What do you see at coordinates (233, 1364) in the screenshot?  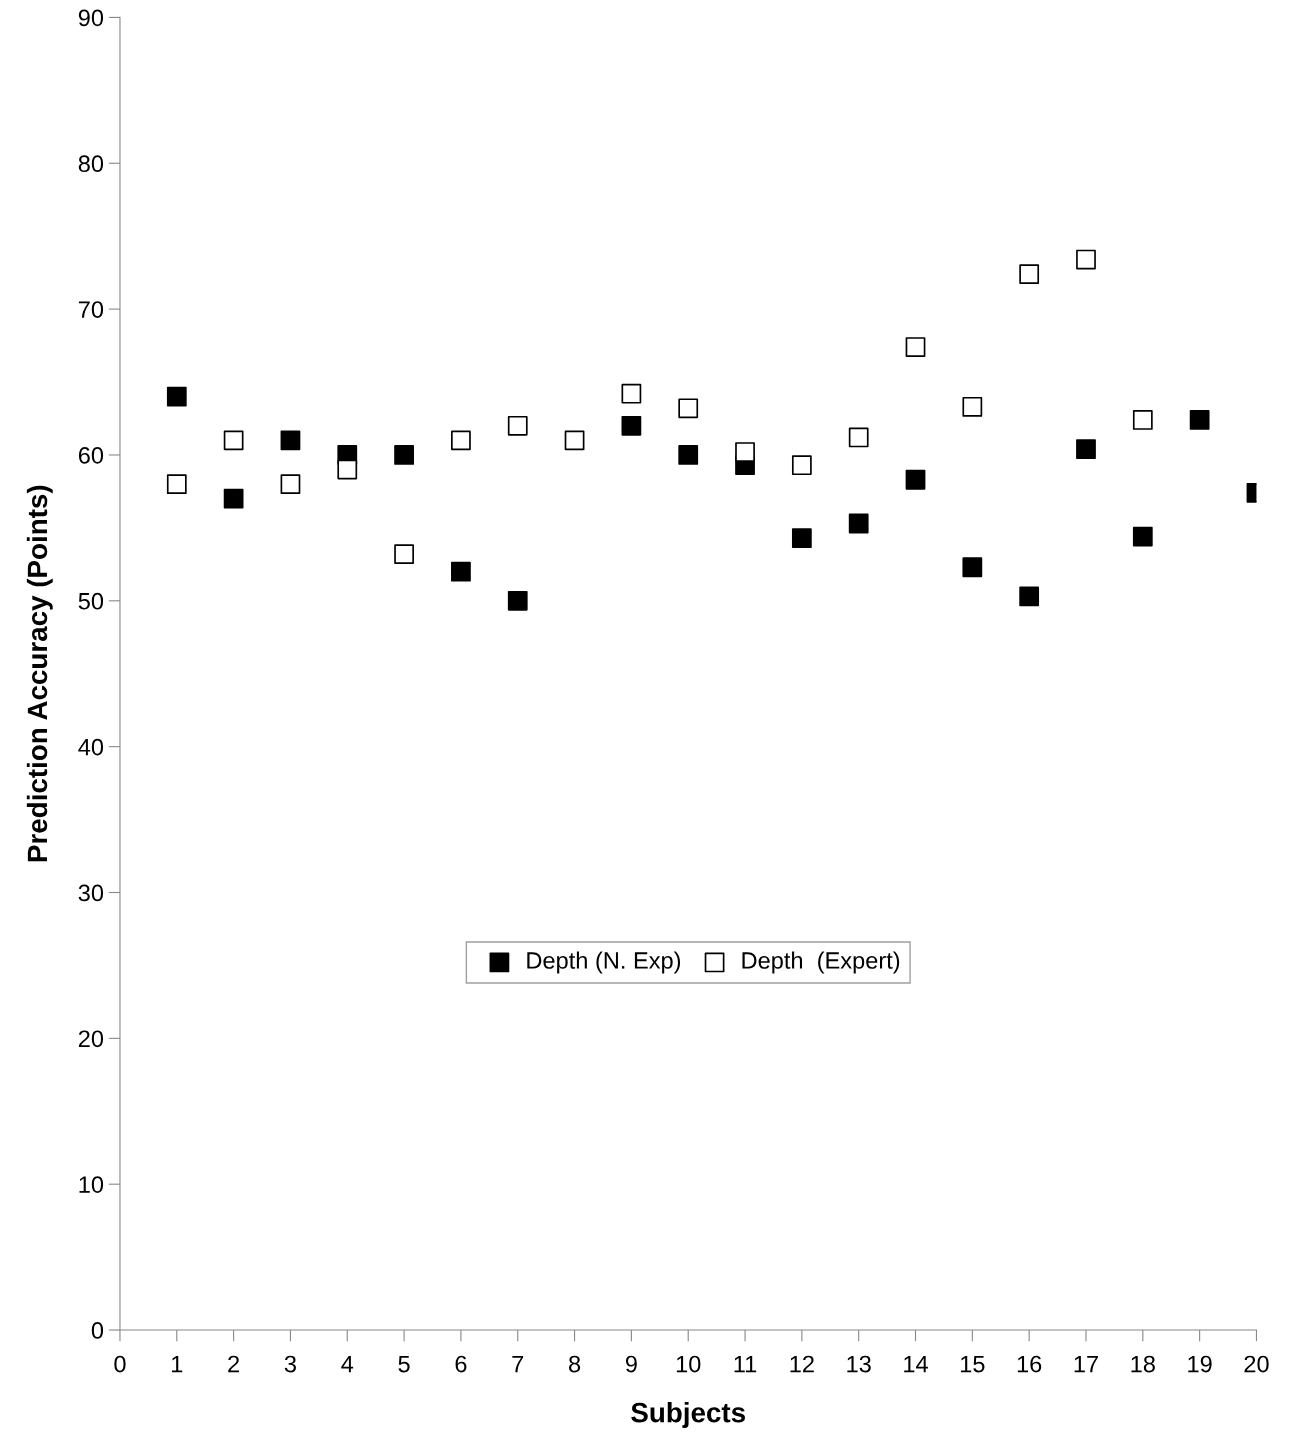 I see `x-tick-label: 2` at bounding box center [233, 1364].